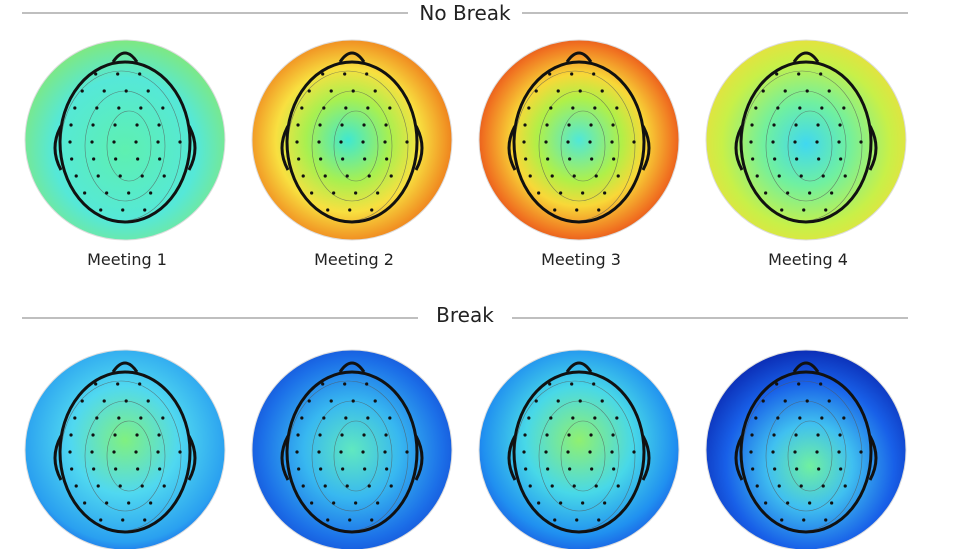  Describe the element at coordinates (465, 315) in the screenshot. I see `section-title: Break` at that location.